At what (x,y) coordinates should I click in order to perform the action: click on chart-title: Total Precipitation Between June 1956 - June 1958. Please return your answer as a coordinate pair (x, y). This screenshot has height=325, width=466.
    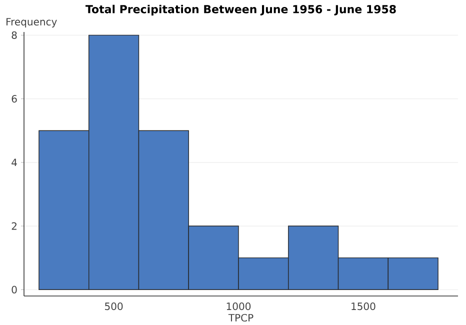
    Looking at the image, I should click on (241, 10).